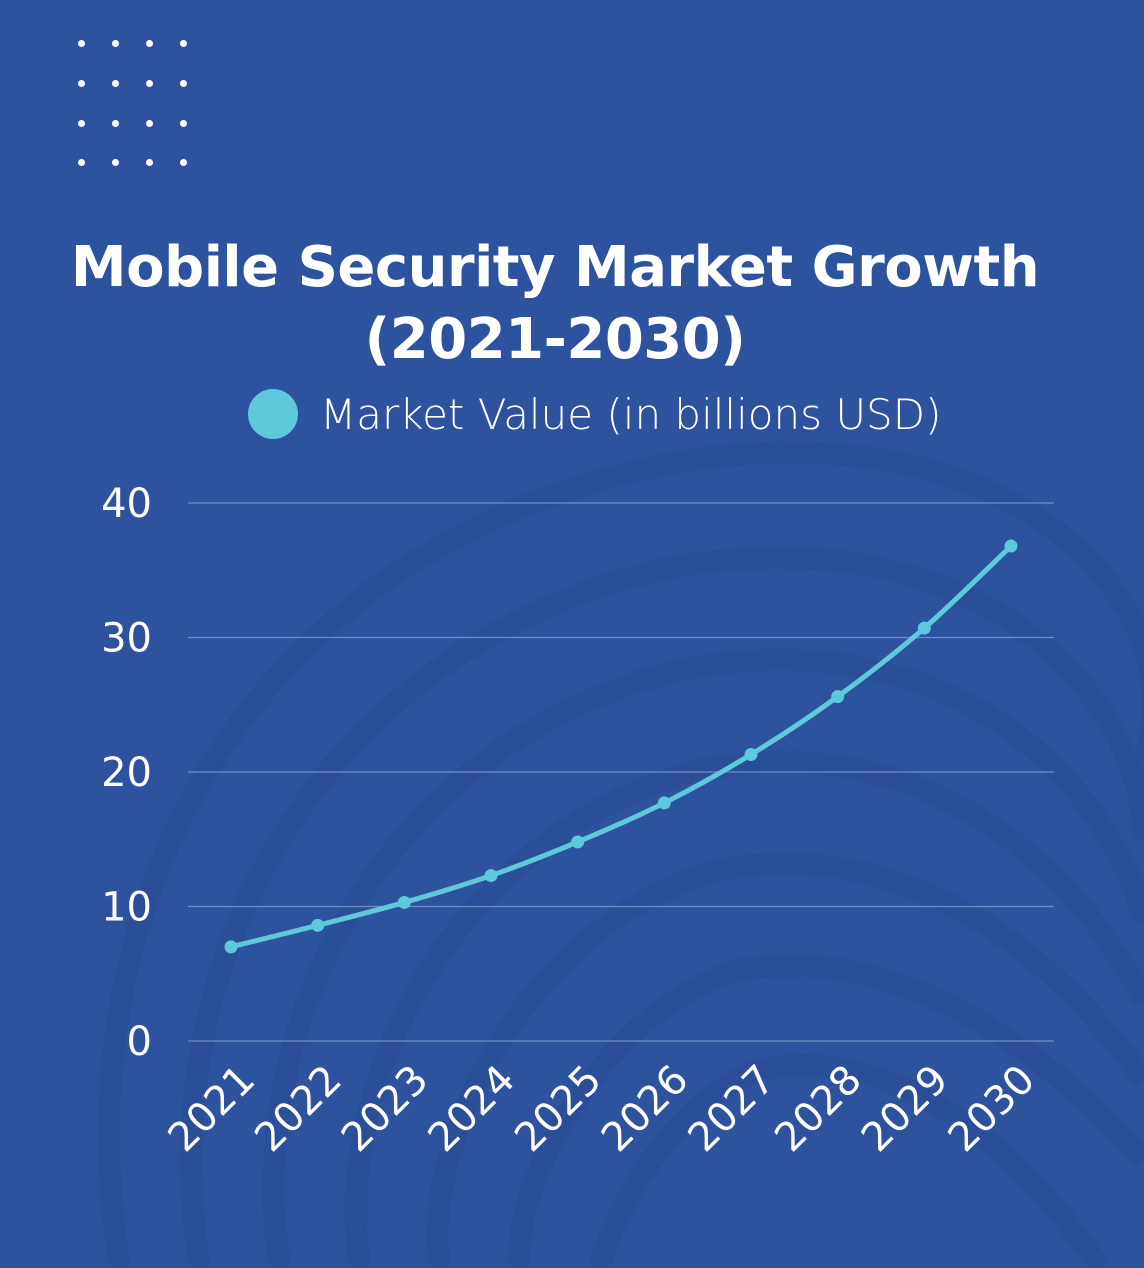 The height and width of the screenshot is (1268, 1144). Describe the element at coordinates (126, 639) in the screenshot. I see `y-tick-label-30: 30` at that location.